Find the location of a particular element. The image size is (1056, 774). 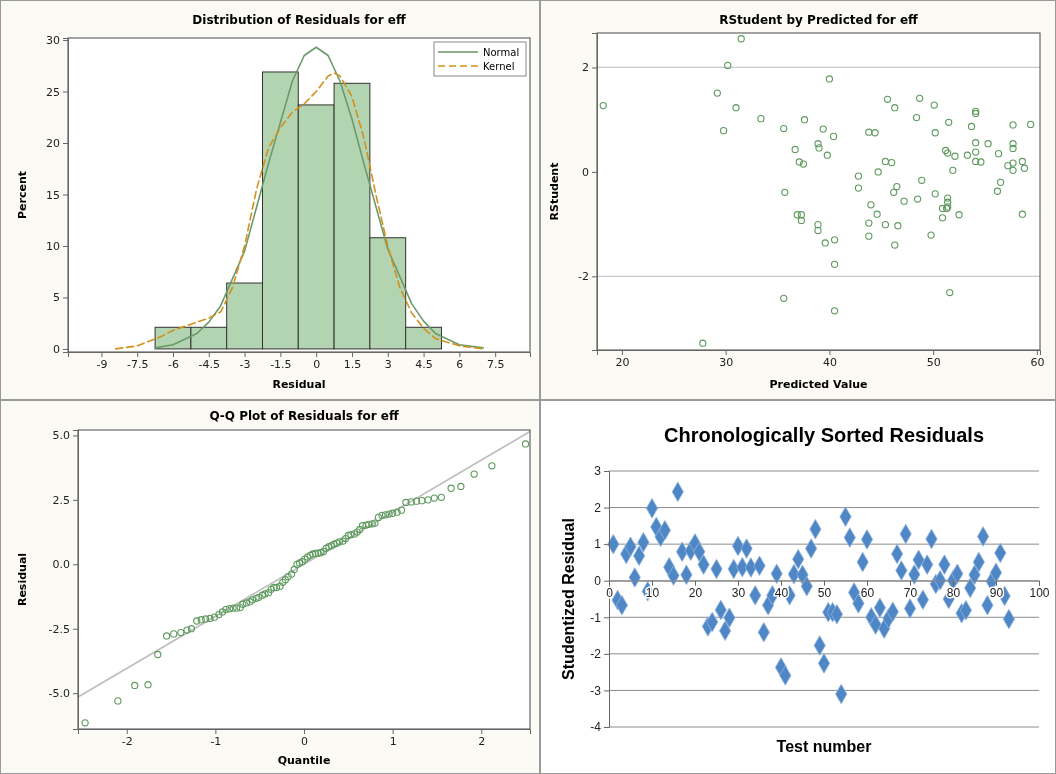

y-tick-label: -1 is located at coordinates (596, 617).